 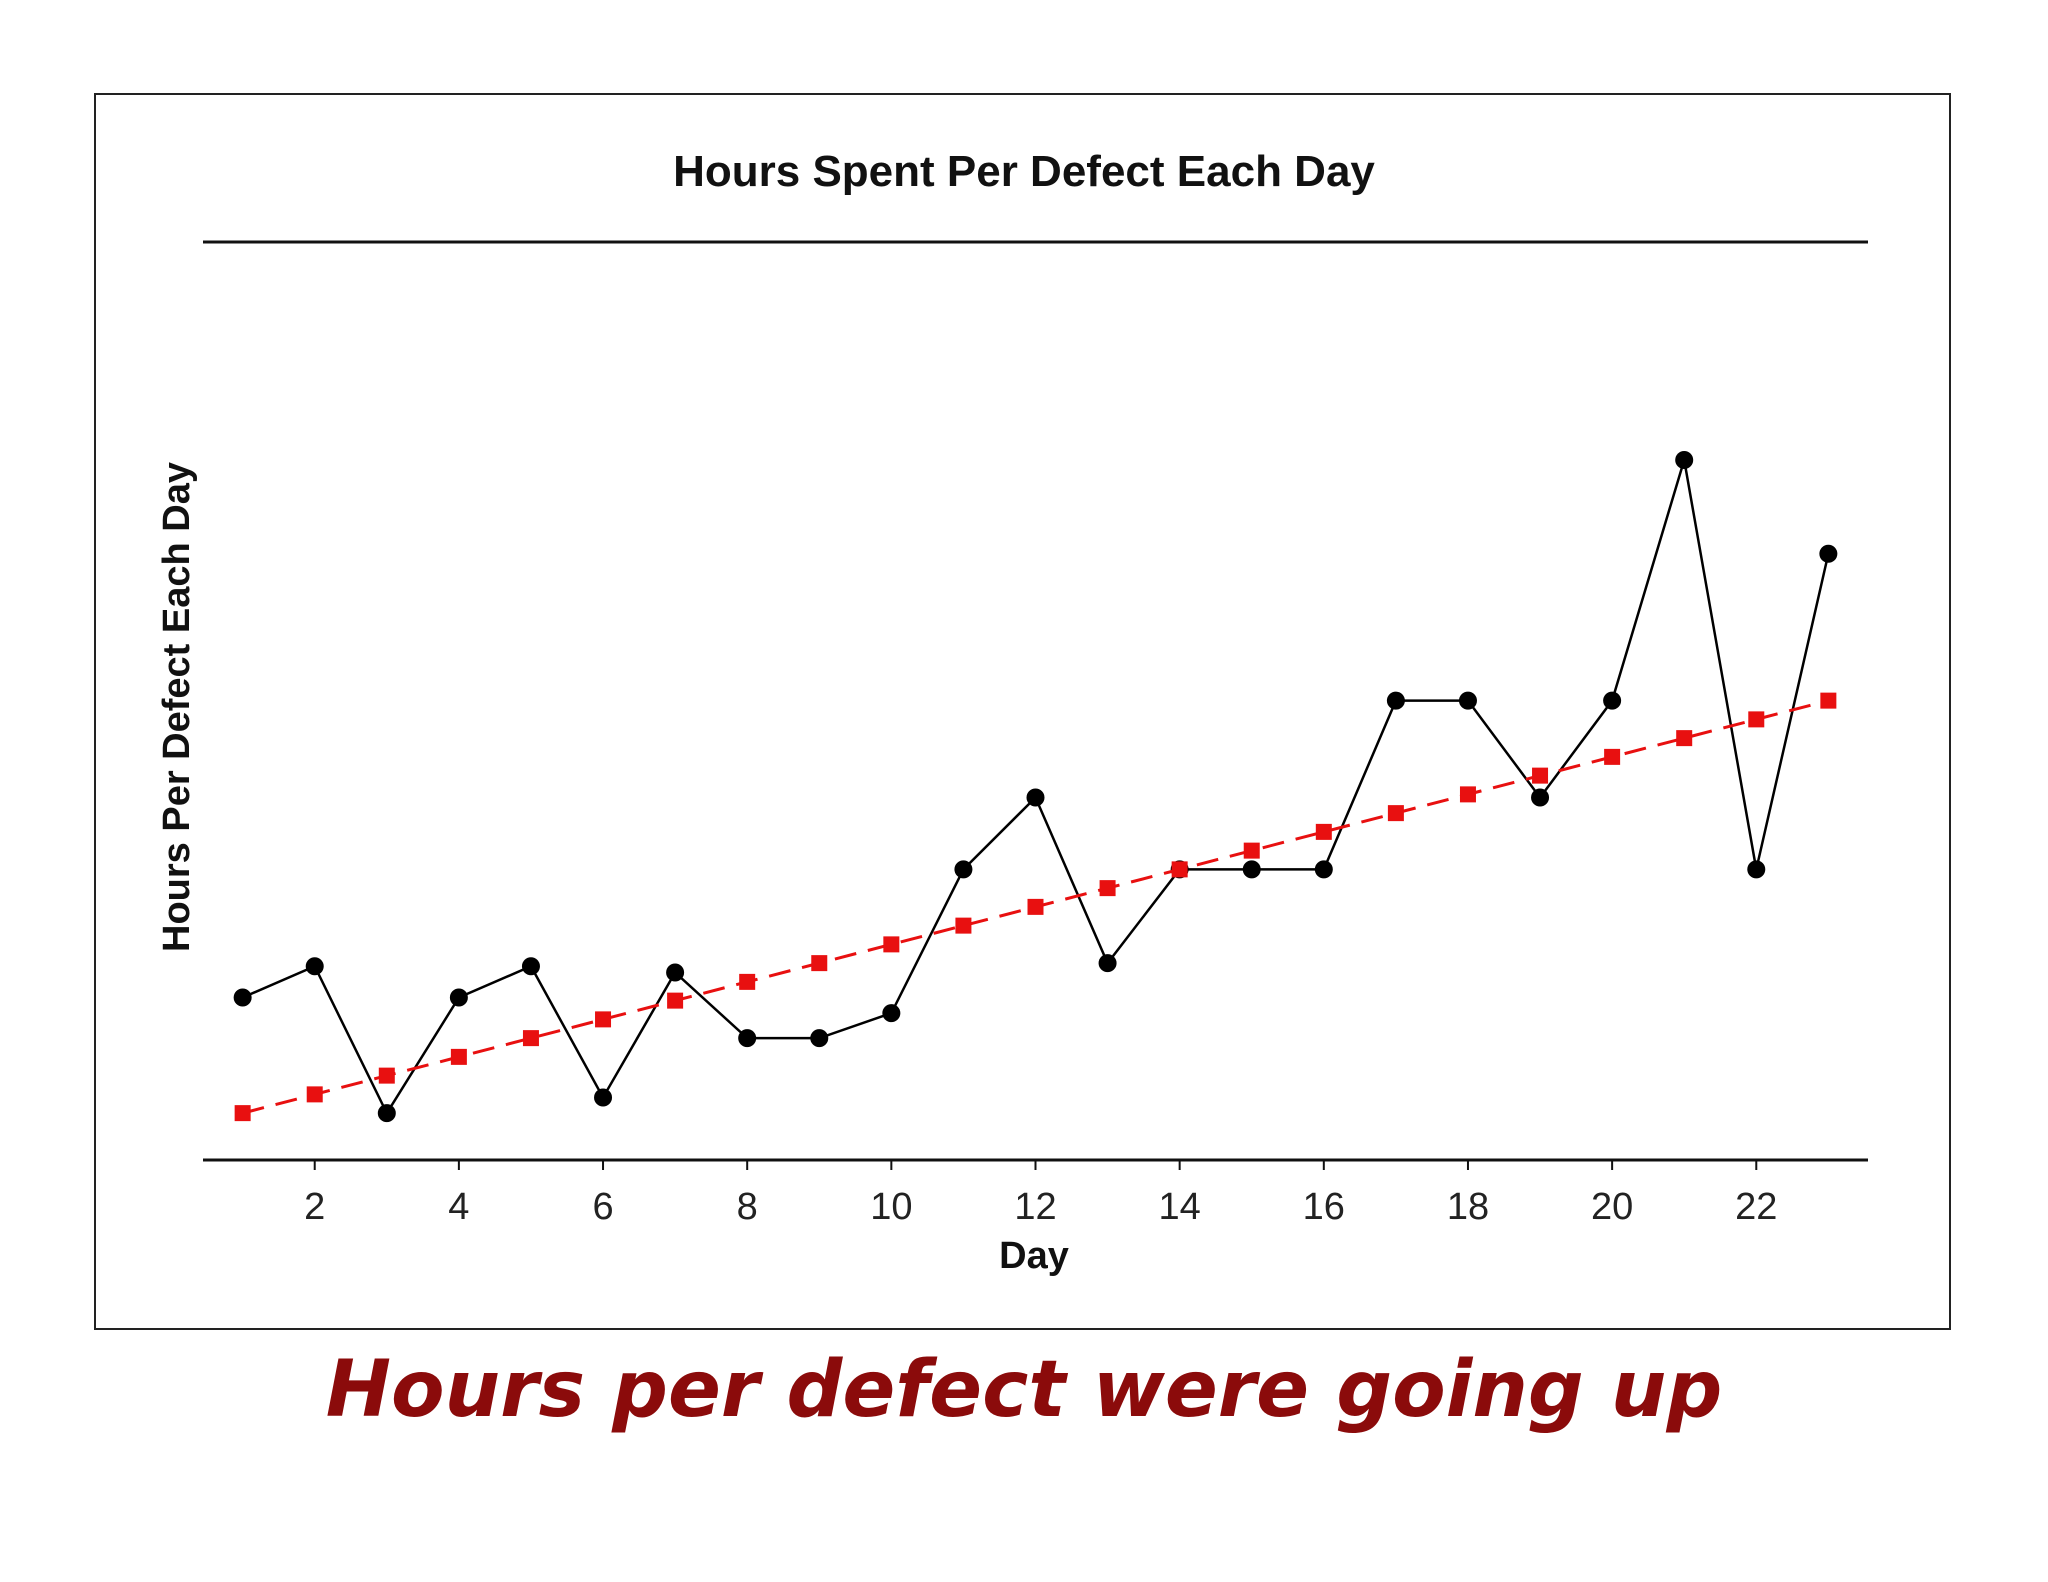 I want to click on x-tick-label: 4, so click(x=458, y=1207).